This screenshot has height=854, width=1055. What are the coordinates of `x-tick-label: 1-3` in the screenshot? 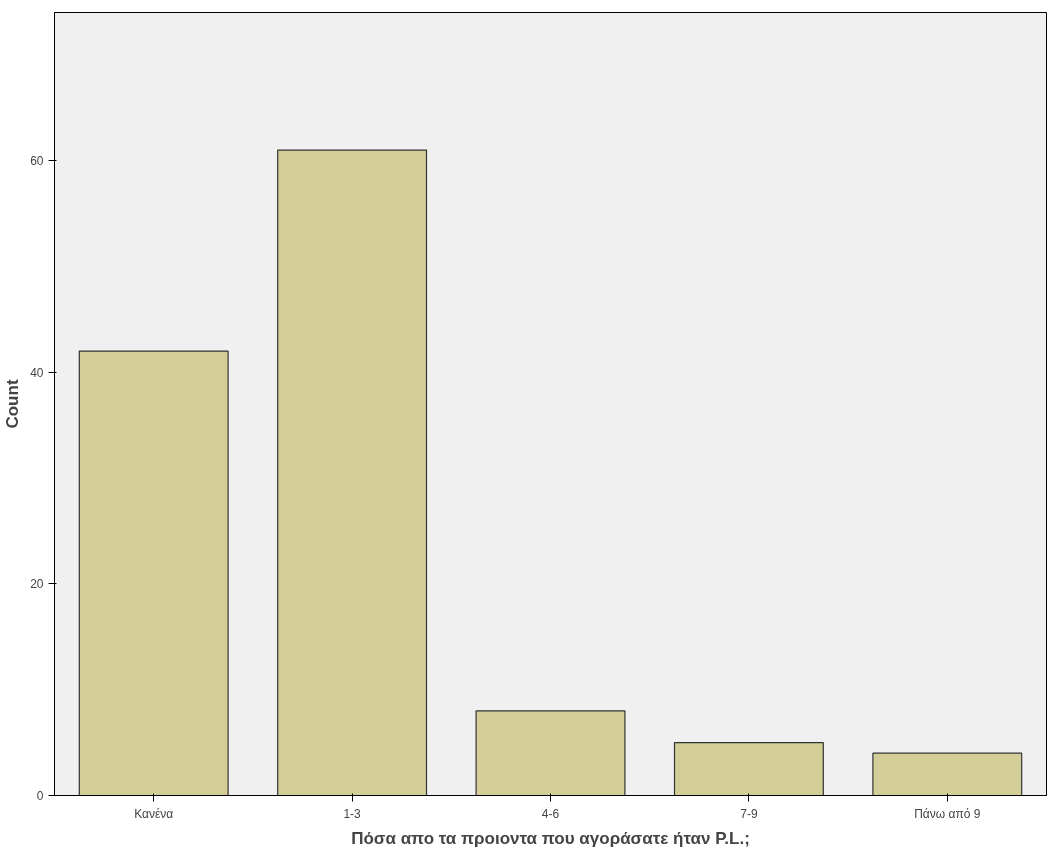 It's located at (352, 813).